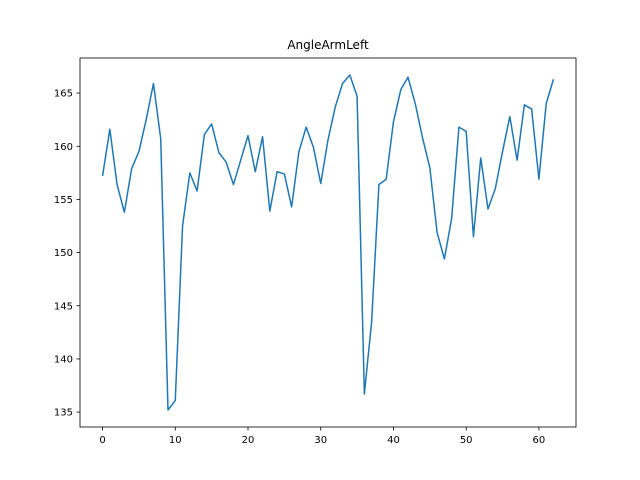 The image size is (640, 480). I want to click on y-tick-label: 140, so click(63, 359).